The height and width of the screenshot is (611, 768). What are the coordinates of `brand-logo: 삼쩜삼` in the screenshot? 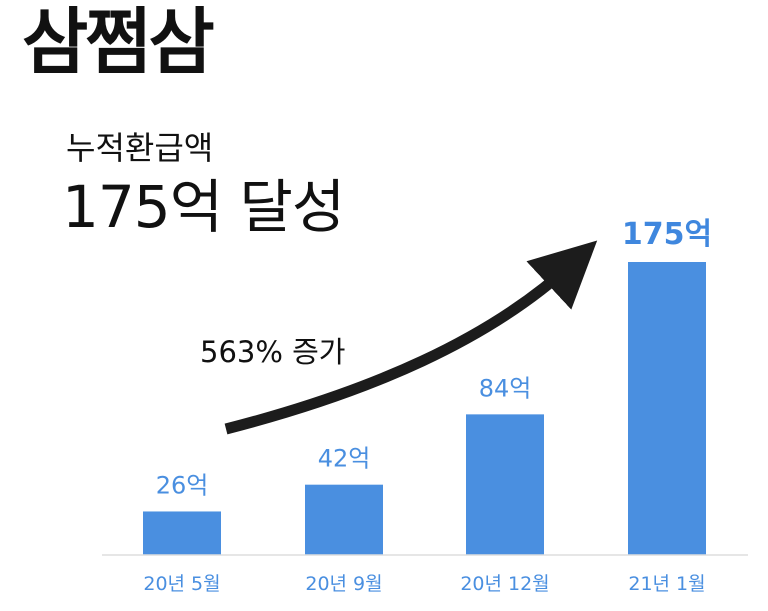 It's located at (118, 42).